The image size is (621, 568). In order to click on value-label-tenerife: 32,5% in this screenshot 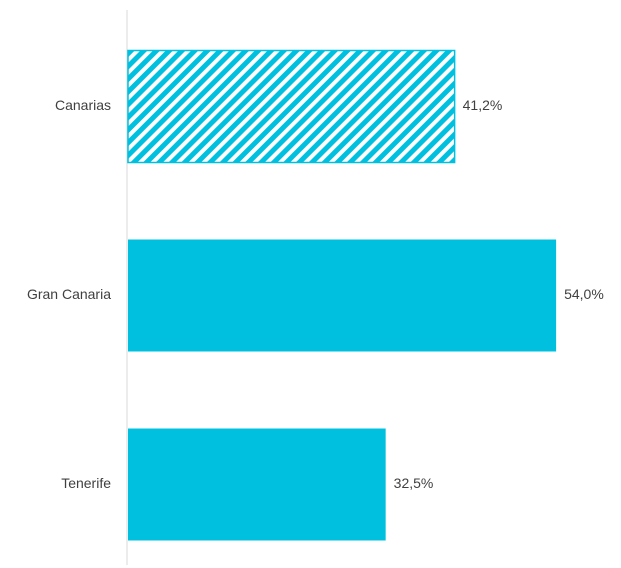, I will do `click(414, 483)`.